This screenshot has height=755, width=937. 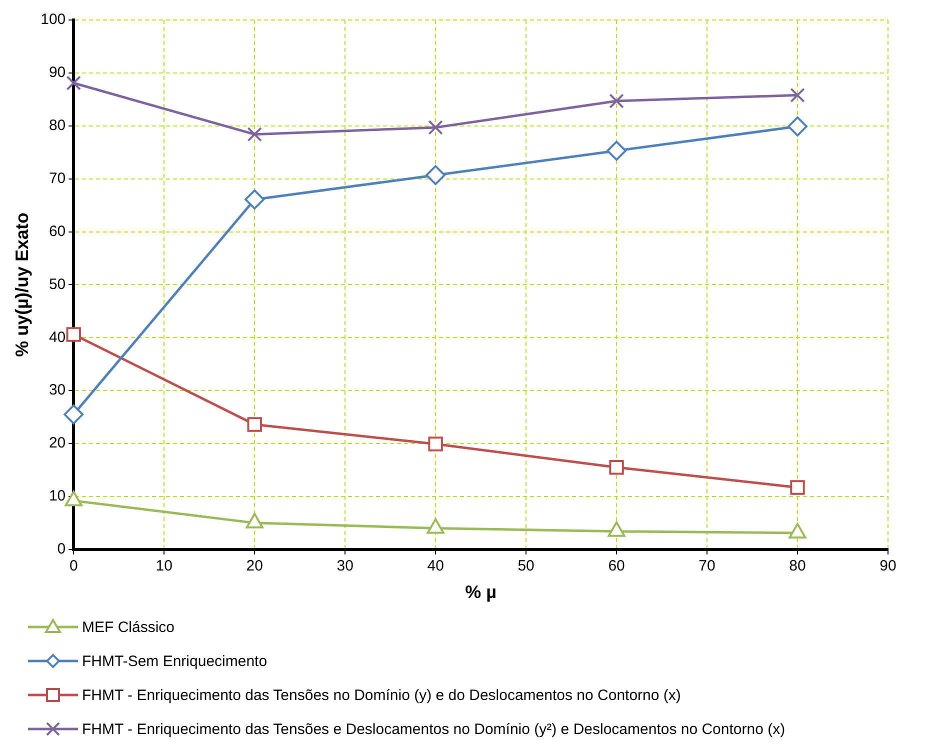 I want to click on legend-label: FHMT - Enriquecimento das Tensões e Deslocamentos no Domínio (y²) e Deslocamentos no Contorno (x), so click(x=434, y=729).